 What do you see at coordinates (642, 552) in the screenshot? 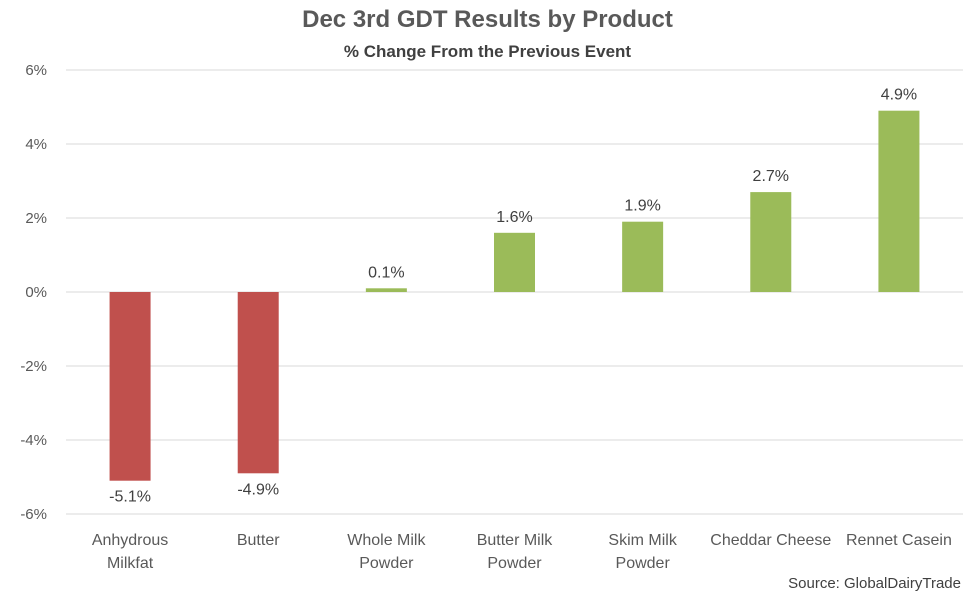
I see `x-category-label: Skim Milk Powder` at bounding box center [642, 552].